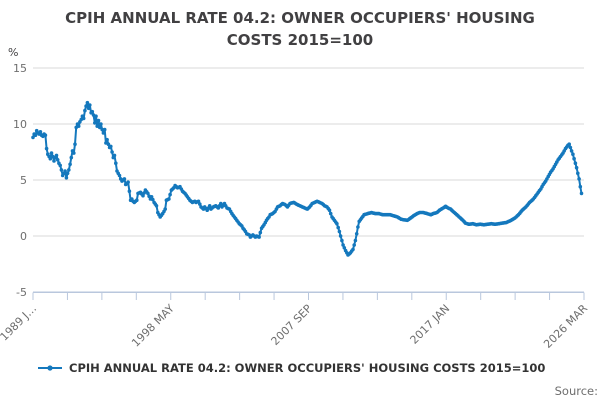  Describe the element at coordinates (23, 180) in the screenshot. I see `y-tick-label: 5` at that location.